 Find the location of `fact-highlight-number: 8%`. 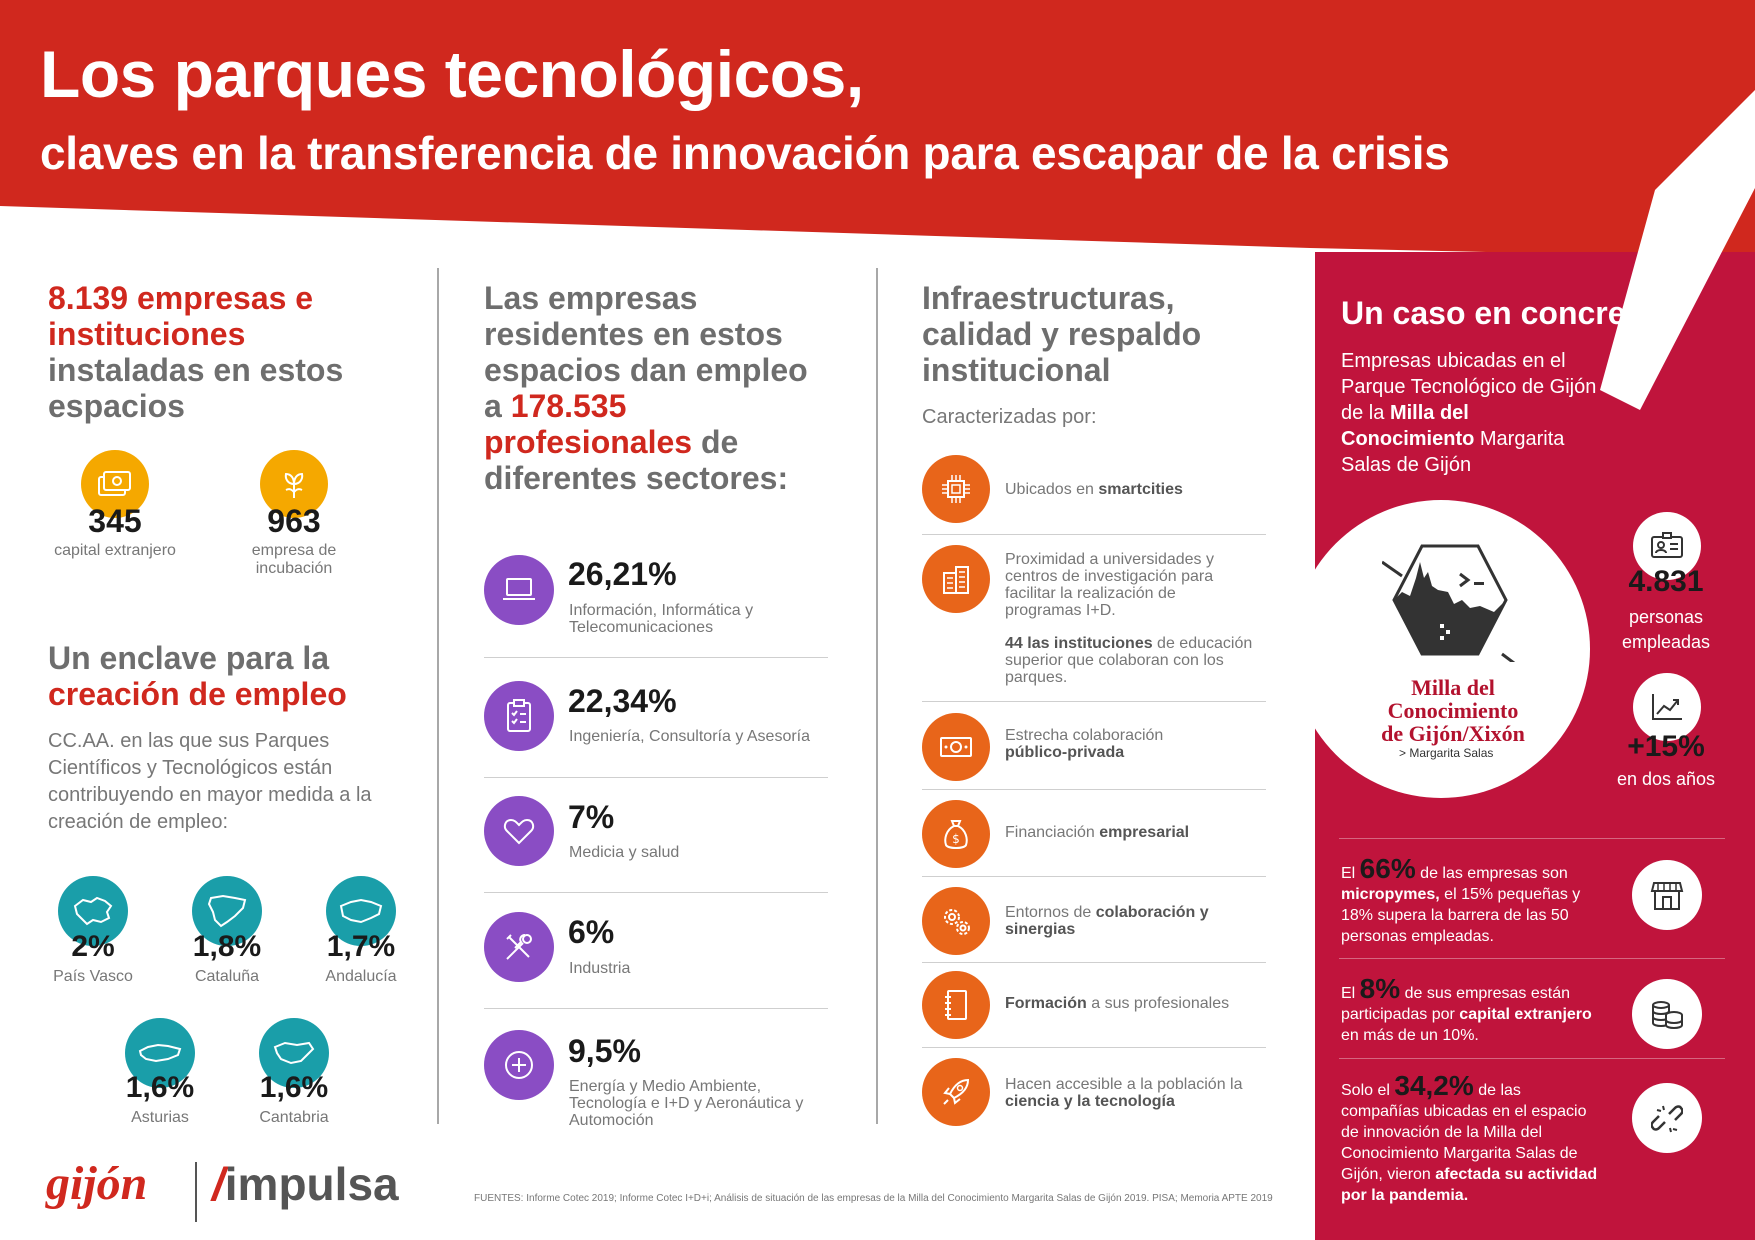

fact-highlight-number: 8% is located at coordinates (1380, 988).